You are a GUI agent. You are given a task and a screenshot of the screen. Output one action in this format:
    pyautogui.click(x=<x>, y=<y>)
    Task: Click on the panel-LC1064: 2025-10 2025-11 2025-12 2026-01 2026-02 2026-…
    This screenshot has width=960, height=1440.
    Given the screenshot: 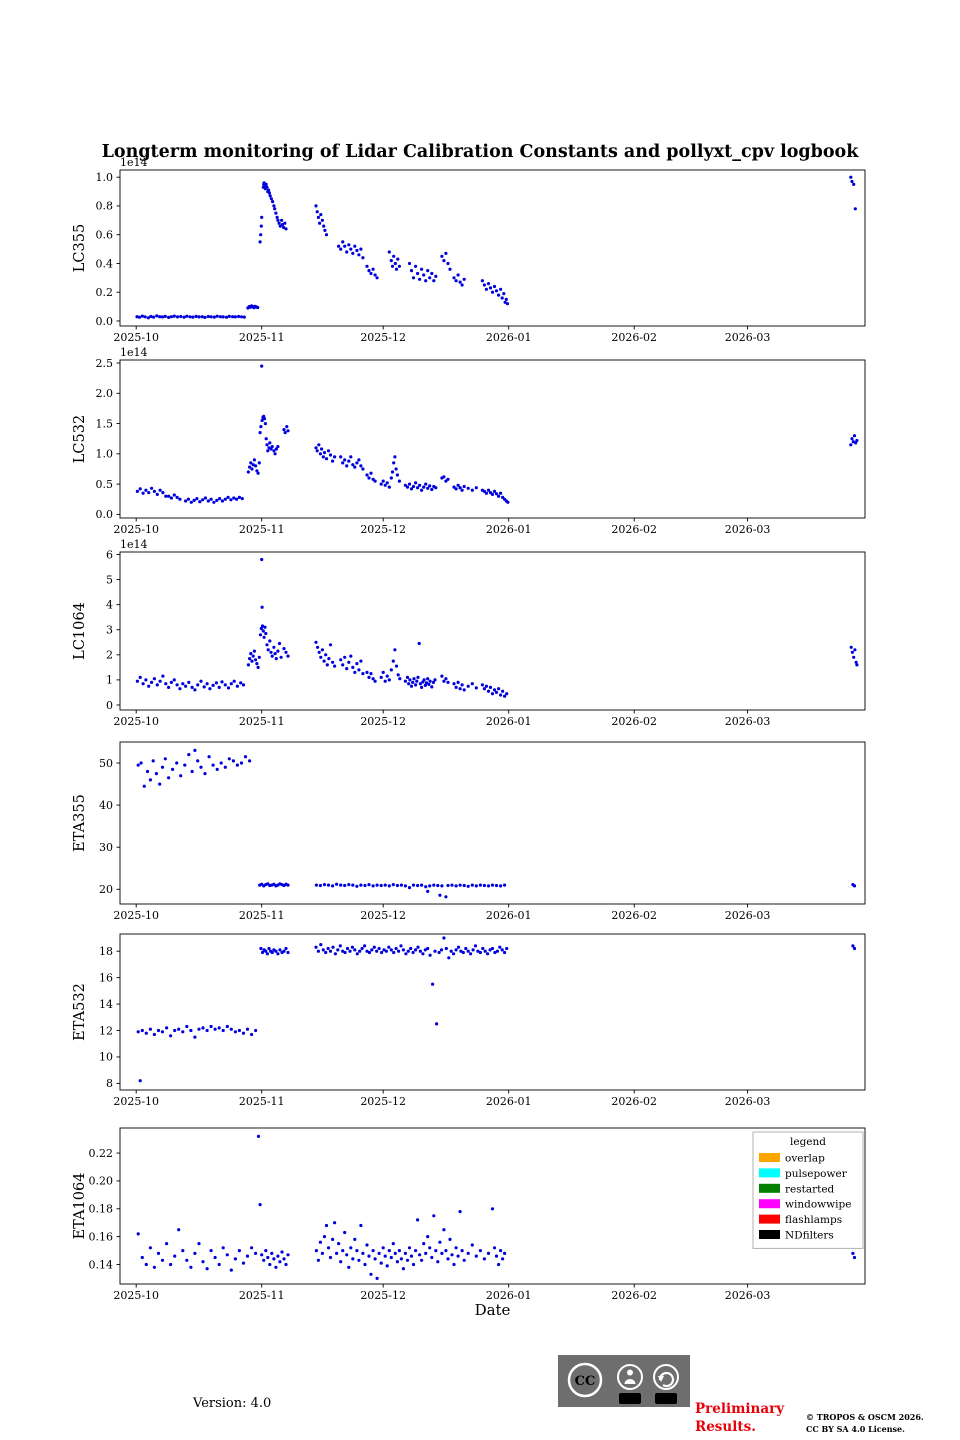 What is the action you would take?
    pyautogui.click(x=469, y=633)
    